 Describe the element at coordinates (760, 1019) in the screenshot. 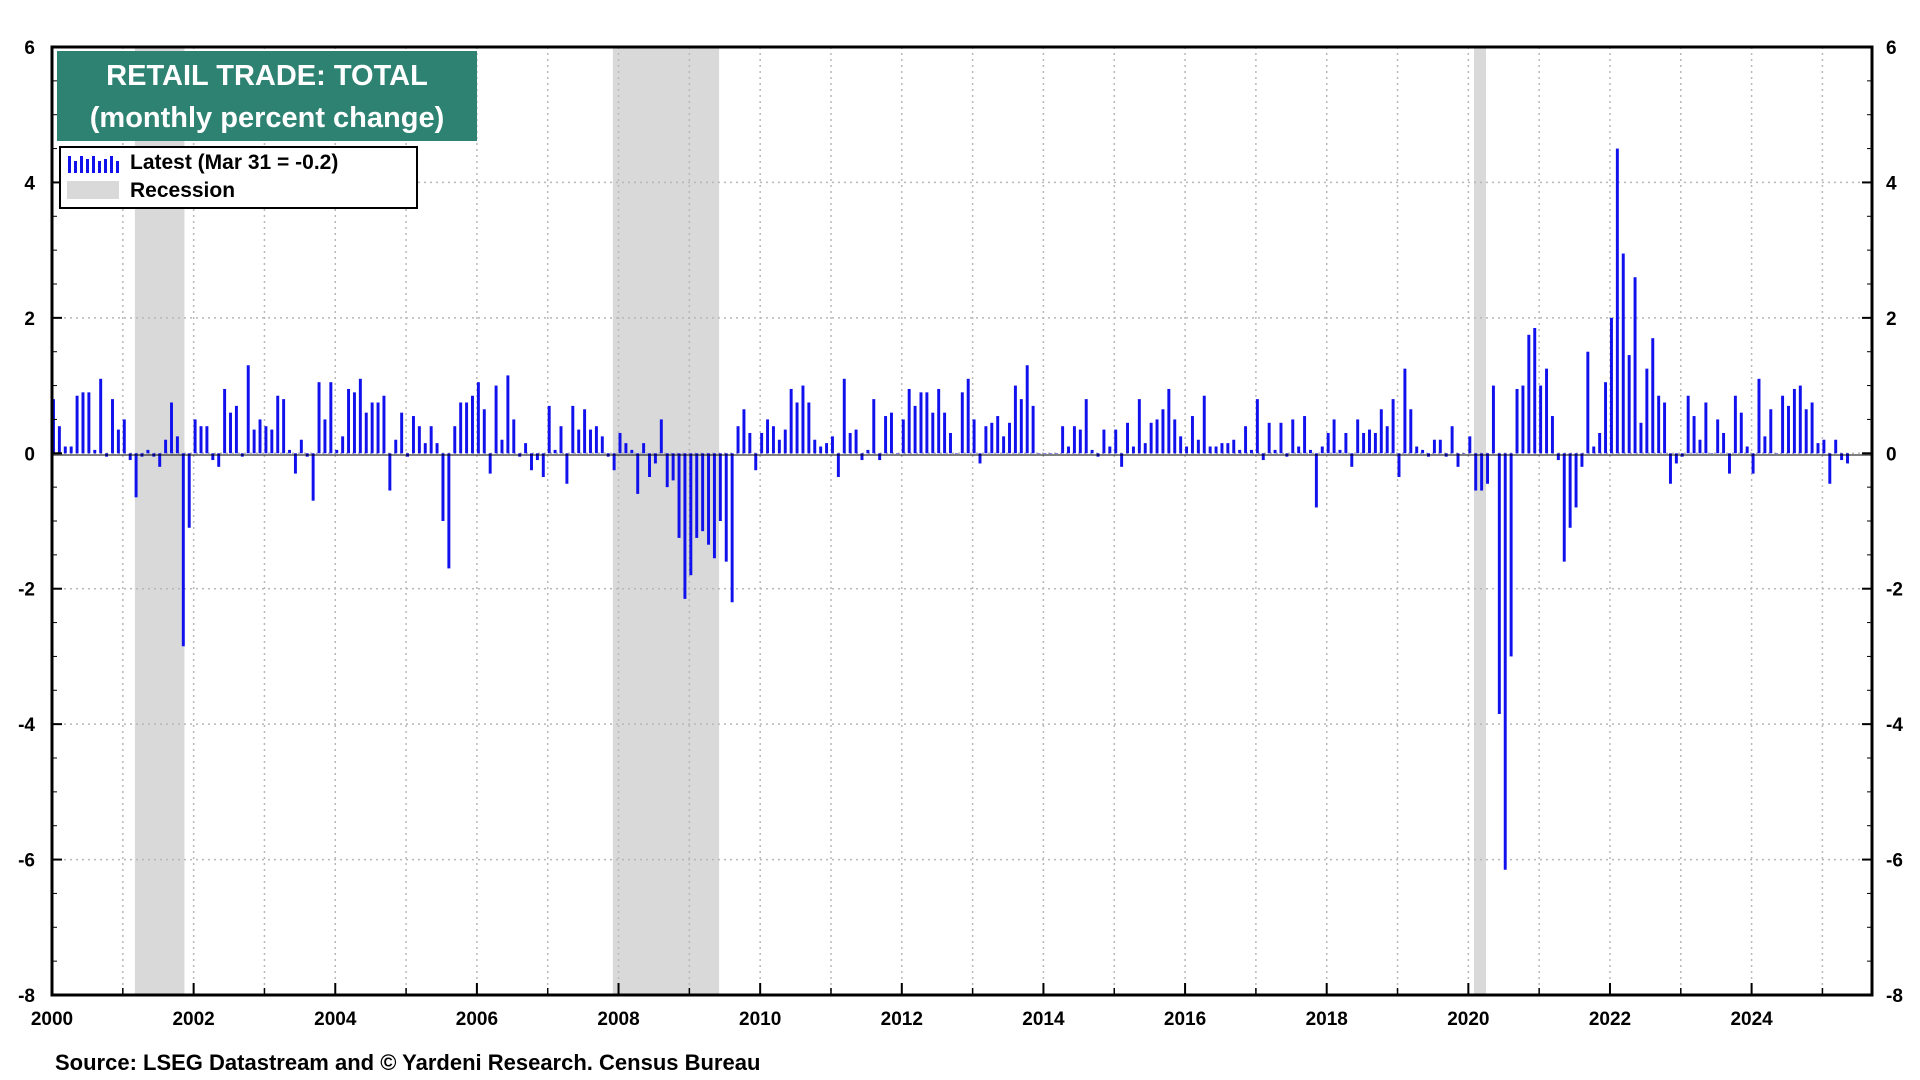

I see `x-tick-label: 2010` at that location.